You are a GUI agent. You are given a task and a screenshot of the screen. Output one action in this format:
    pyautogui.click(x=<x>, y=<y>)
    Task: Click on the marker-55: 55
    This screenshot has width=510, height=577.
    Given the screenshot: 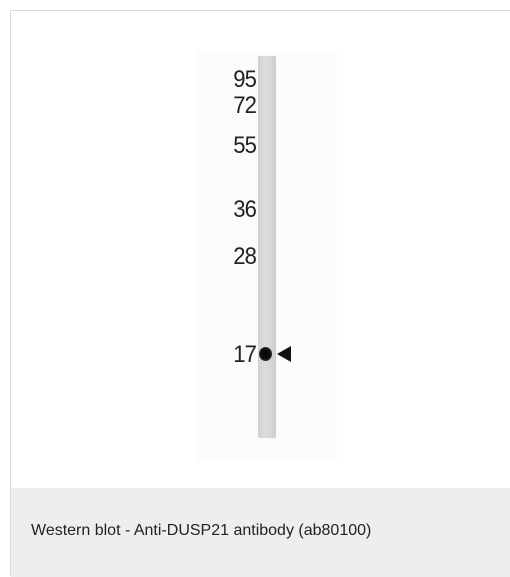 What is the action you would take?
    pyautogui.click(x=245, y=145)
    